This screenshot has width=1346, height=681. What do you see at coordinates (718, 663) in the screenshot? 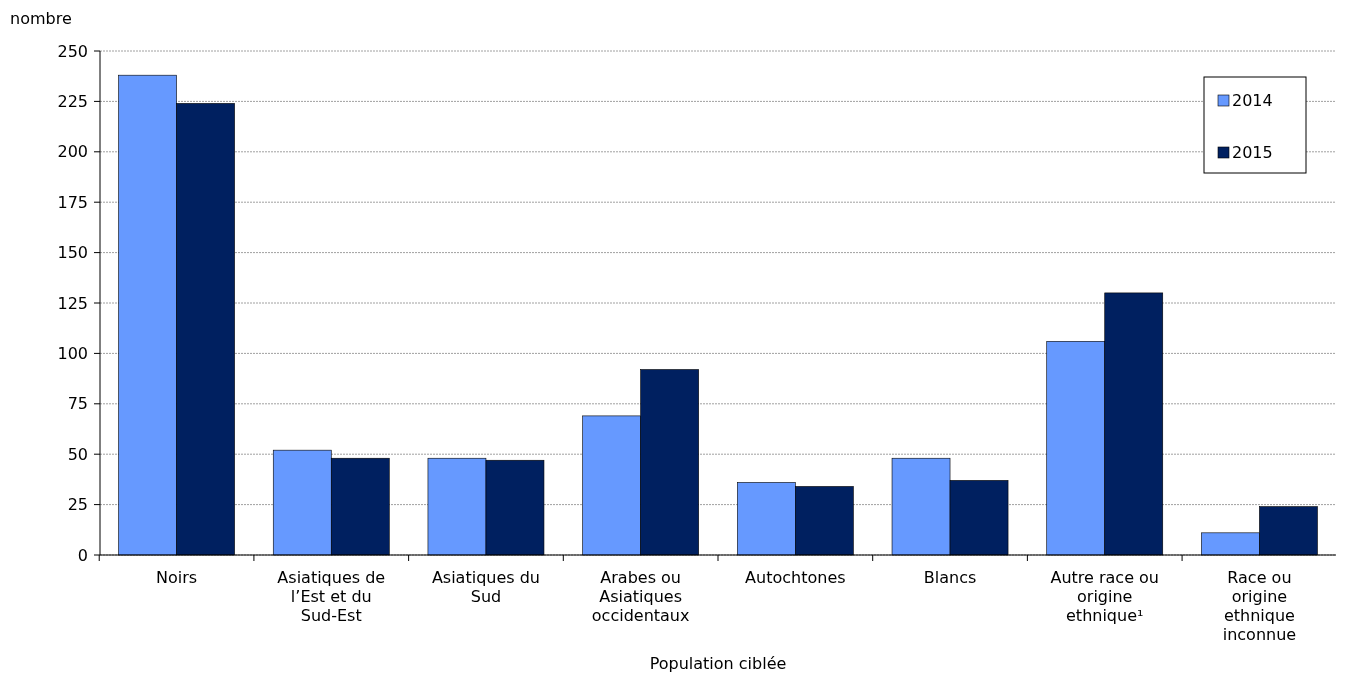
I see `x-axis-title: Population ciblée` at bounding box center [718, 663].